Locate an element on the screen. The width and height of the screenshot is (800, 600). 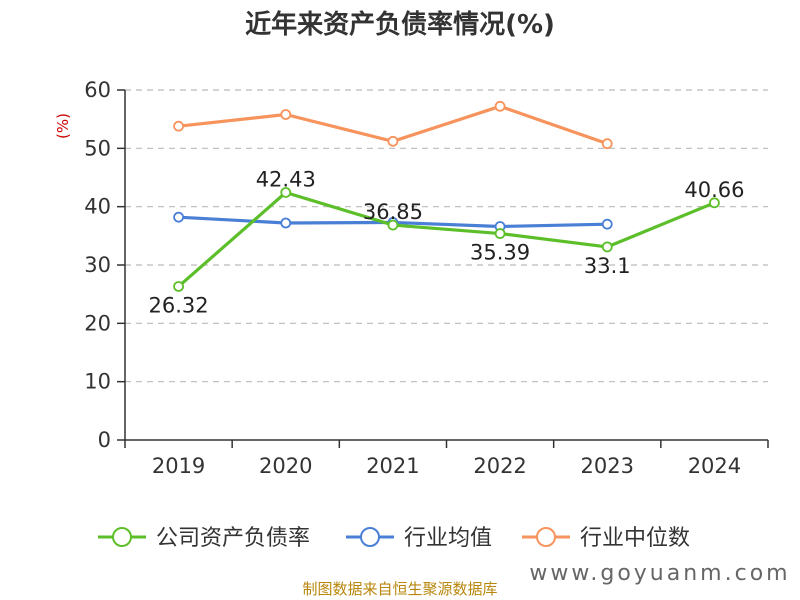
data-label: 36.85 is located at coordinates (393, 212).